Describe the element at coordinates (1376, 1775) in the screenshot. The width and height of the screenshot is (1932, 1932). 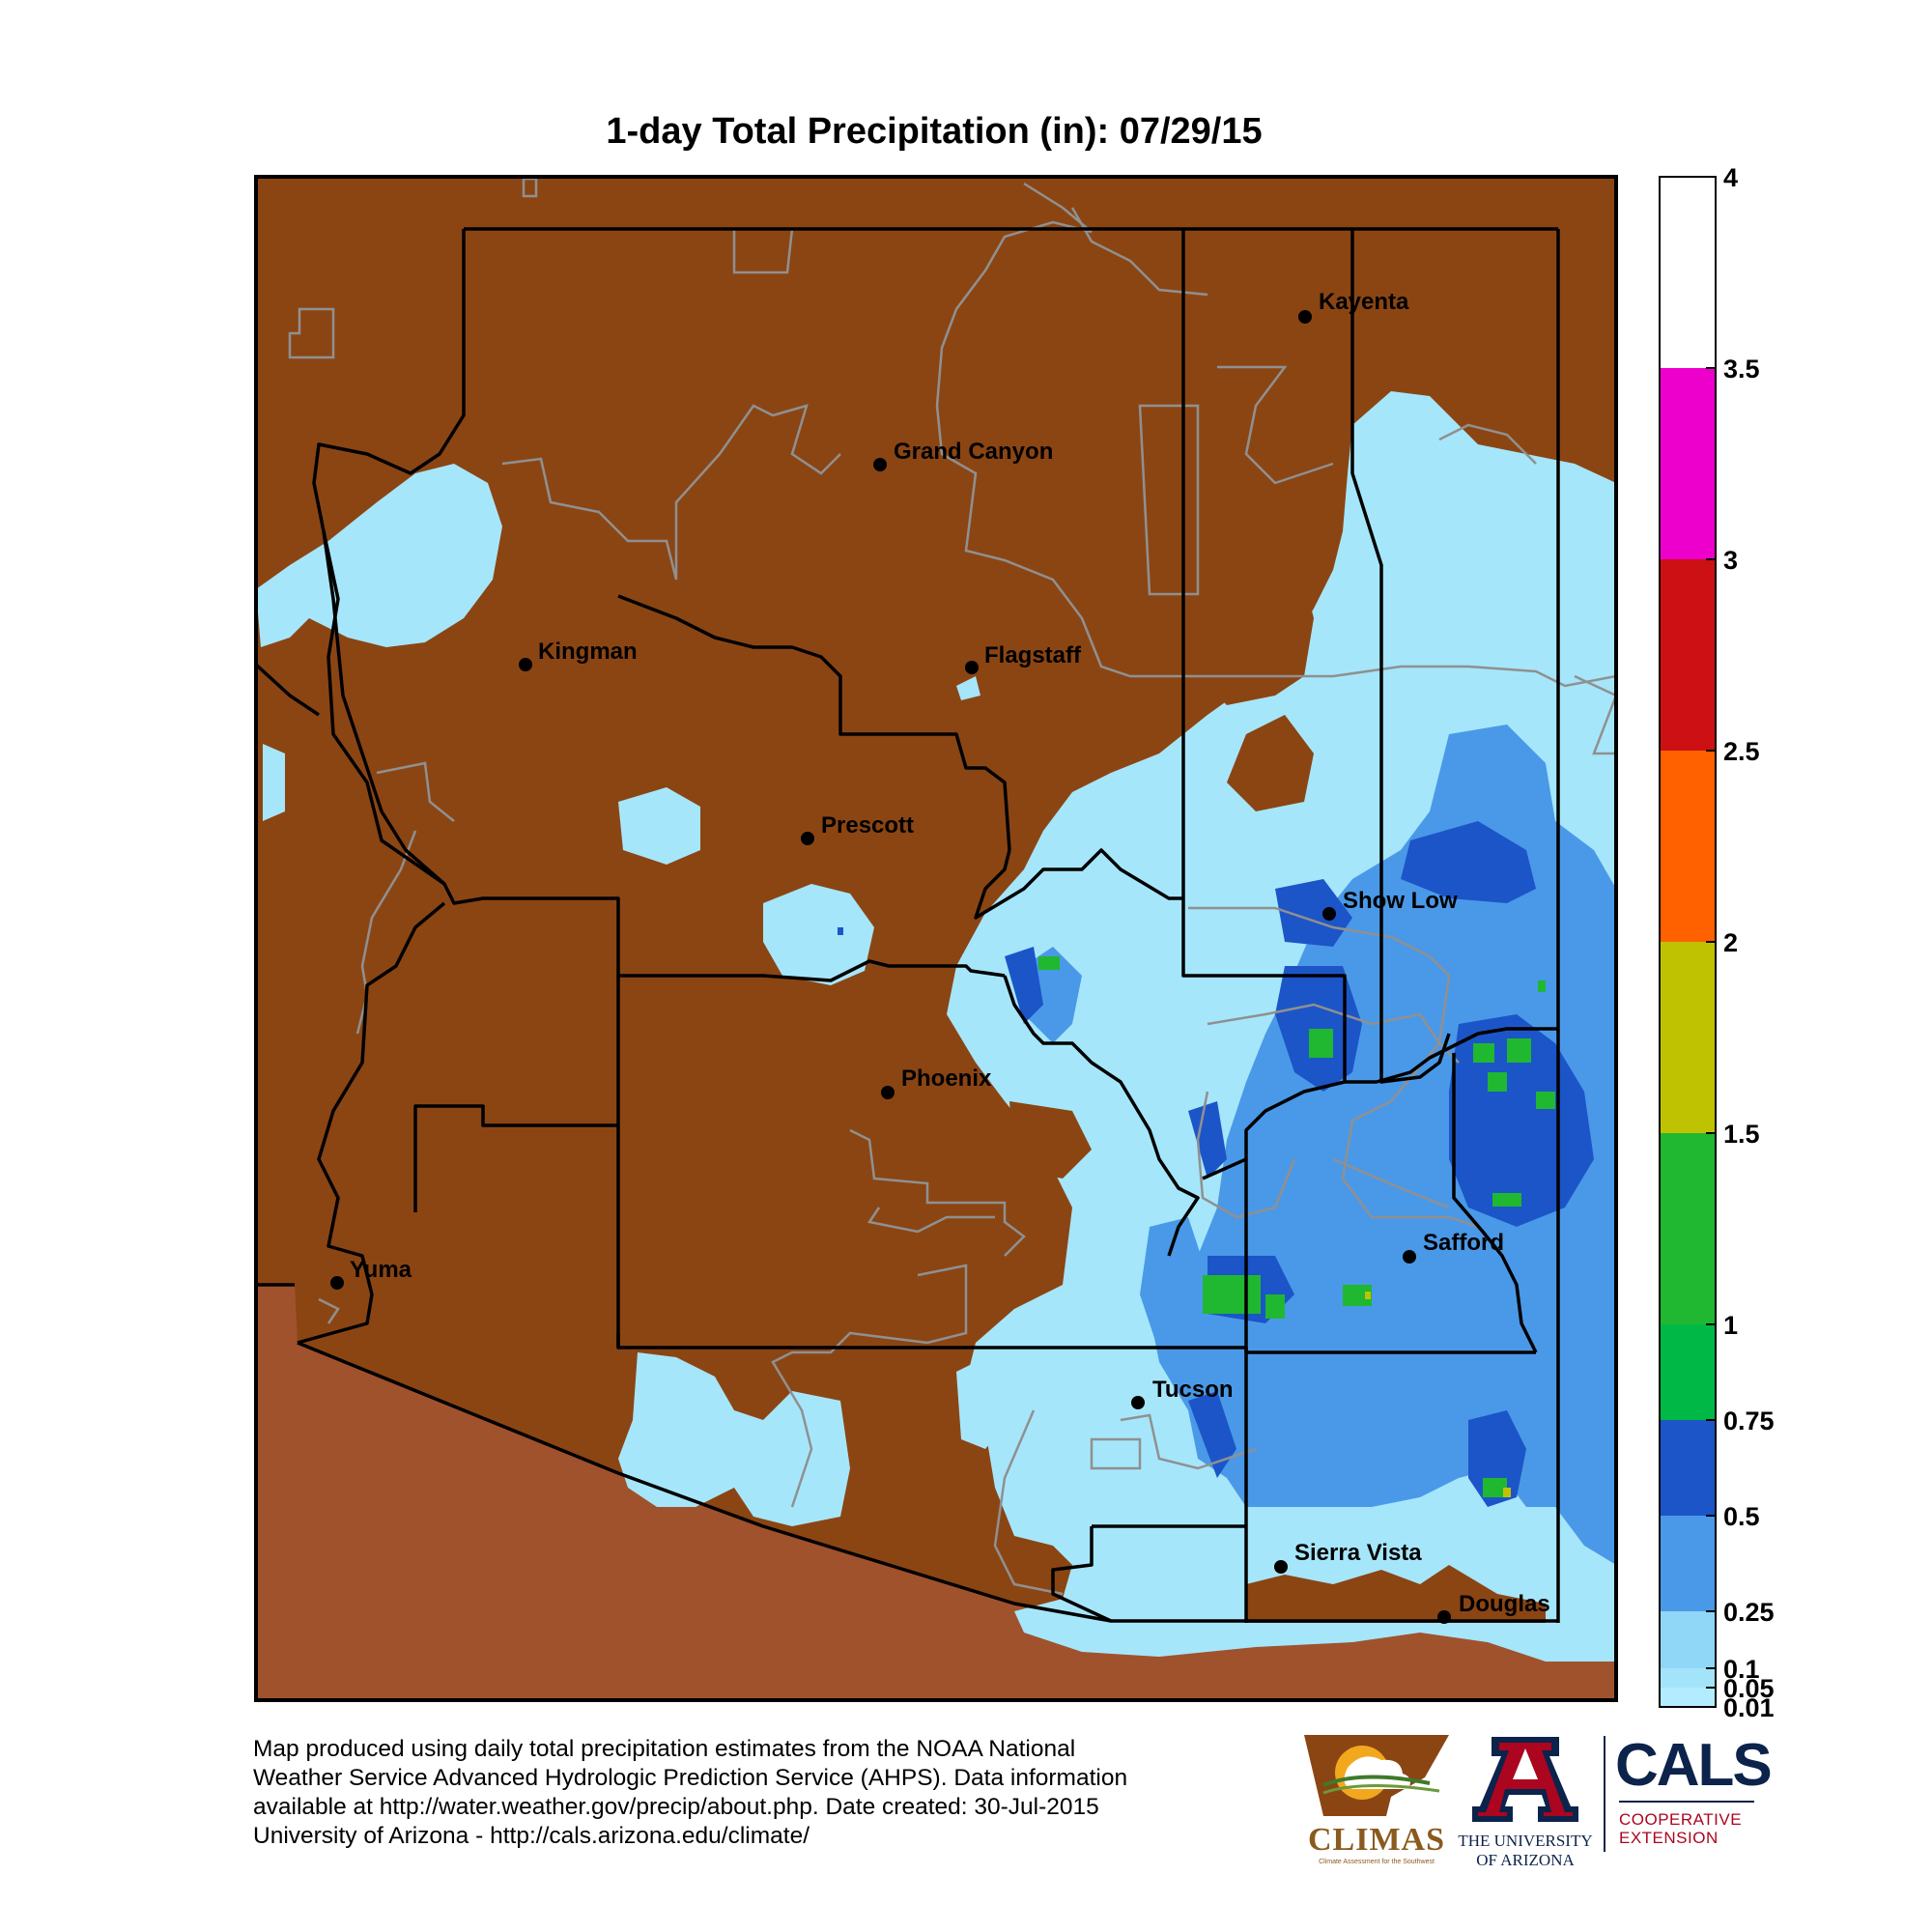
I see `climas-emblem-icon` at that location.